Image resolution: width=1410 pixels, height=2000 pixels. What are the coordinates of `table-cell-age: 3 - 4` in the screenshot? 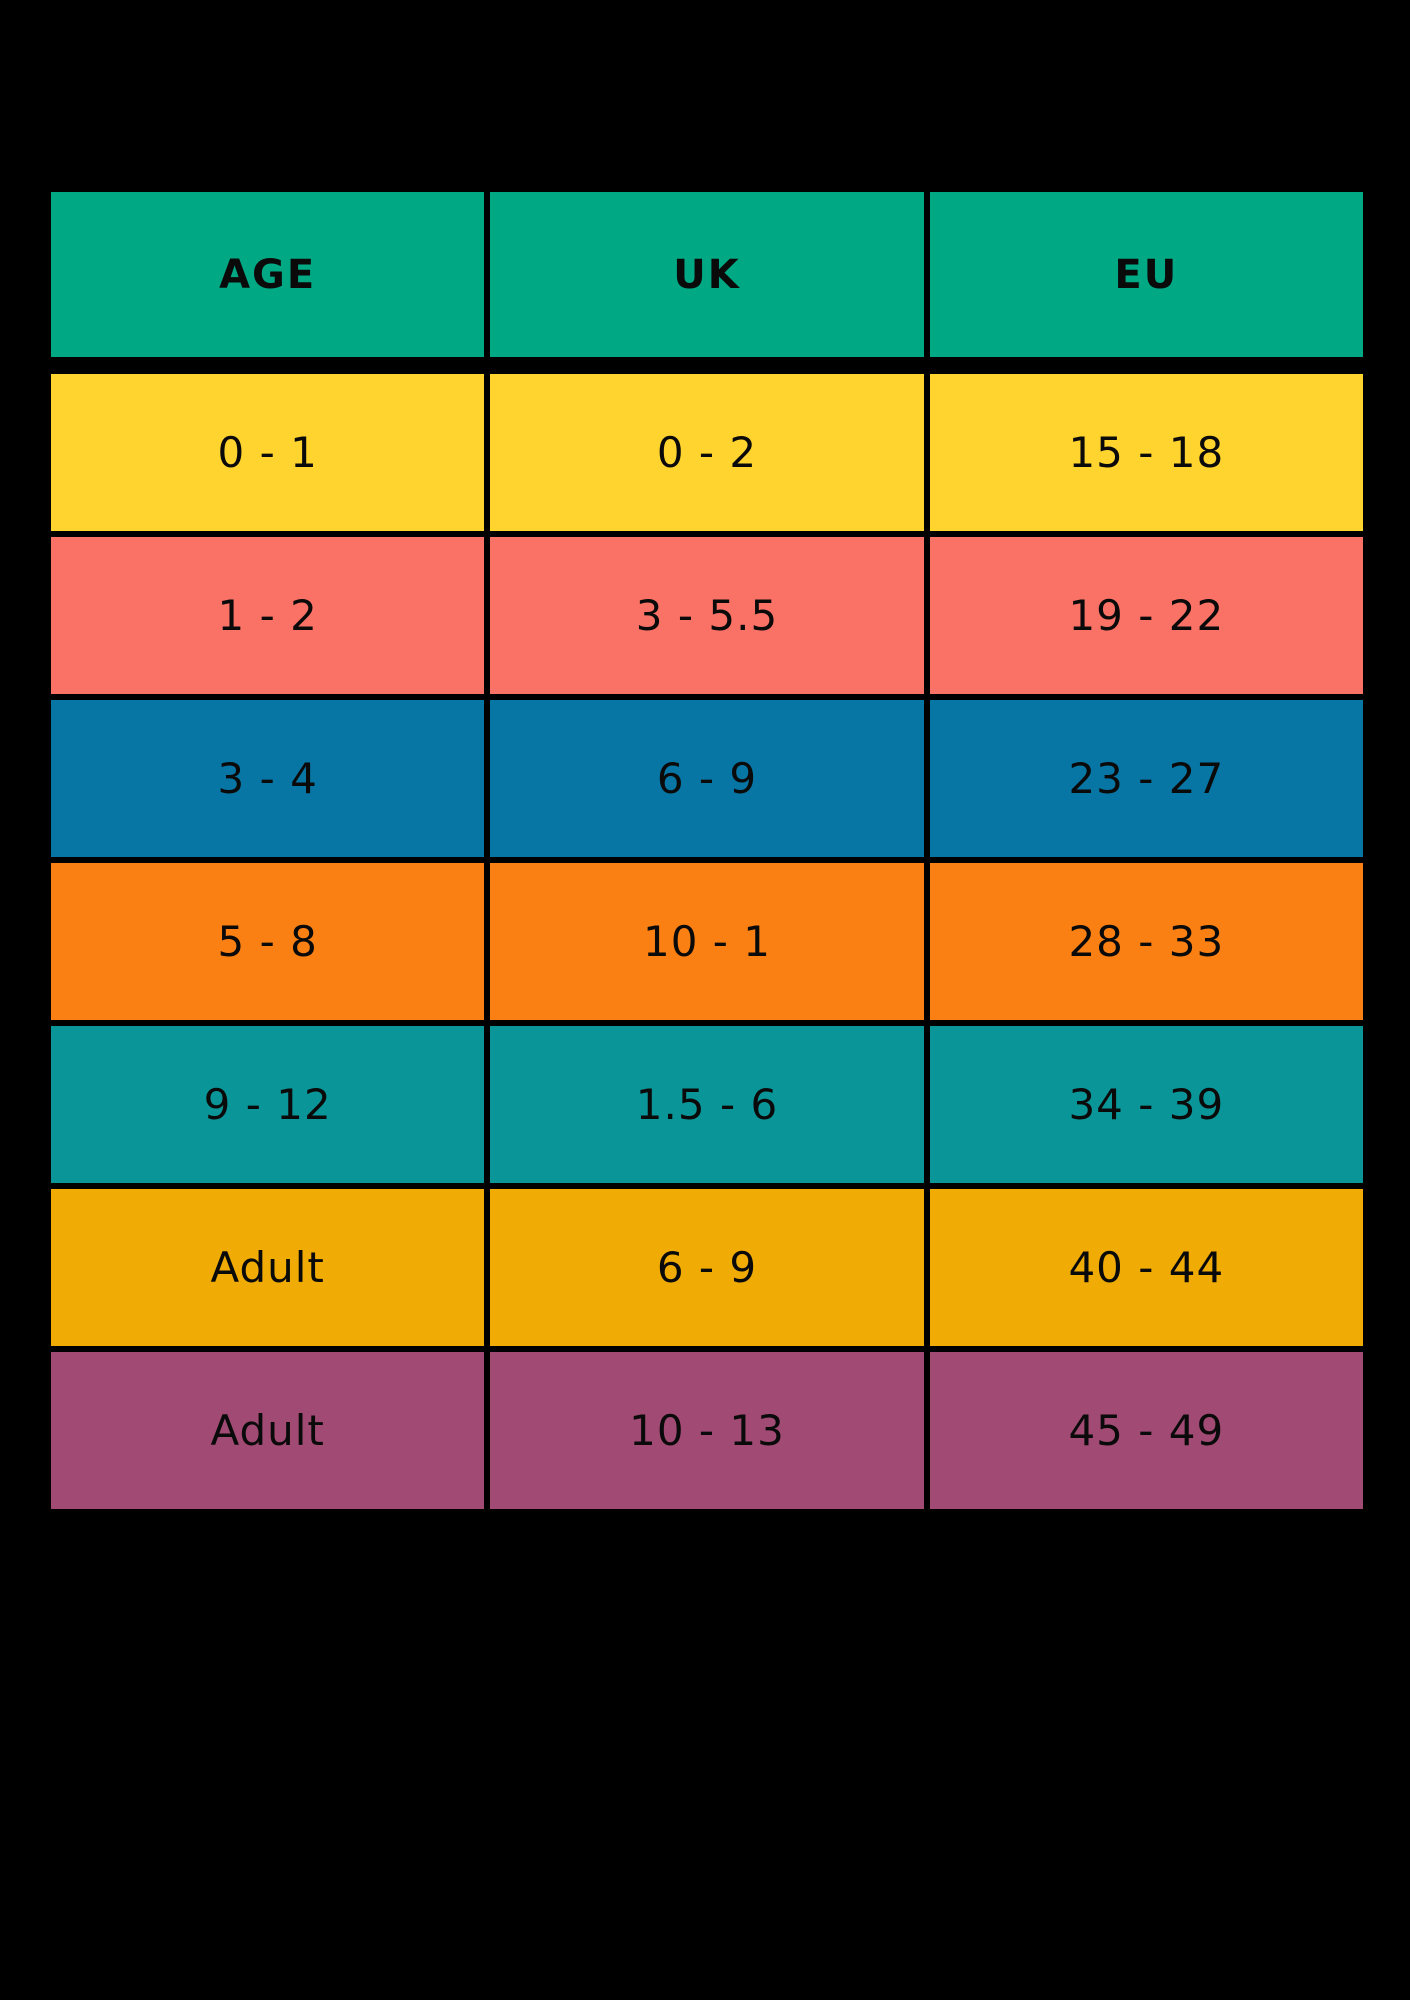 It's located at (268, 778).